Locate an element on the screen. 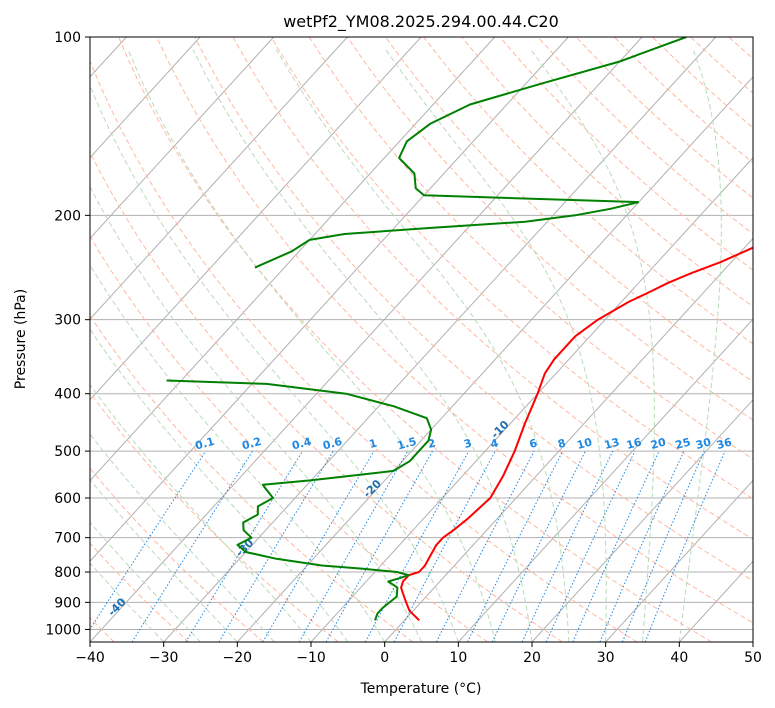 The width and height of the screenshot is (775, 708). x-tick-label: 40 is located at coordinates (679, 658).